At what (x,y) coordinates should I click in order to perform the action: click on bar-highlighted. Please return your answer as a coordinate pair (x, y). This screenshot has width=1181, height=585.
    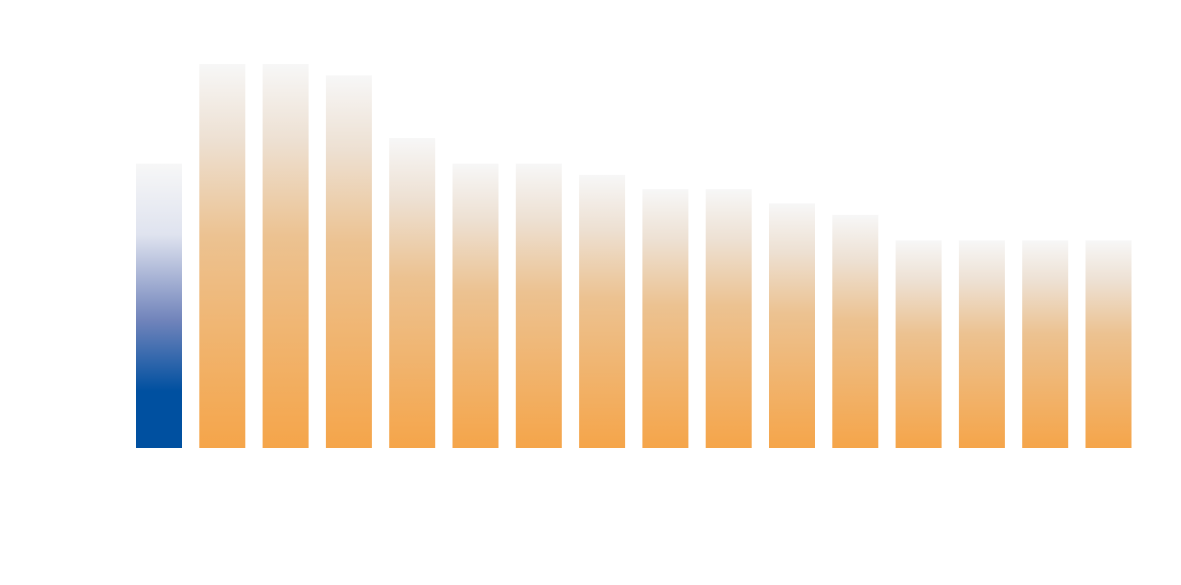
    Looking at the image, I should click on (159, 305).